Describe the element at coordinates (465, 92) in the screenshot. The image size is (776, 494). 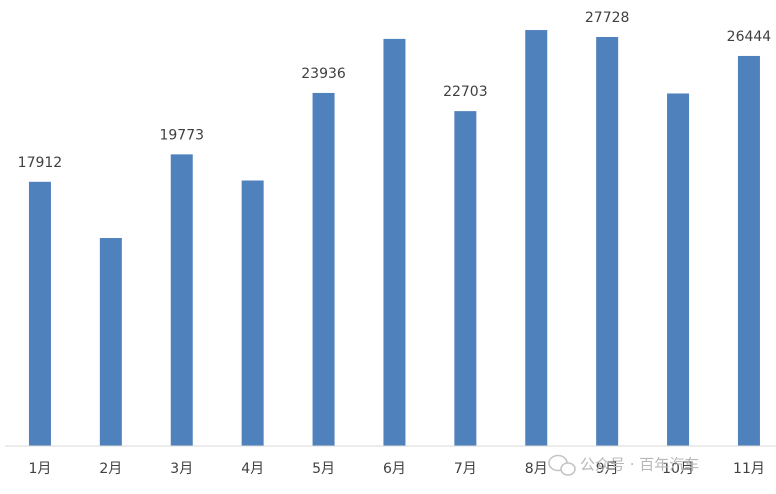
I see `data-label: 22703` at that location.